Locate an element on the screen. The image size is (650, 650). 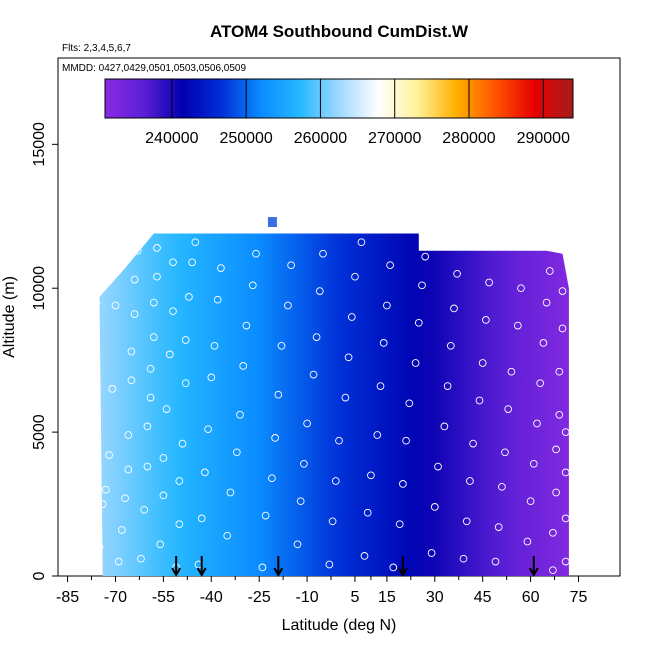
colorbar-tick-label: 280000 is located at coordinates (468, 138).